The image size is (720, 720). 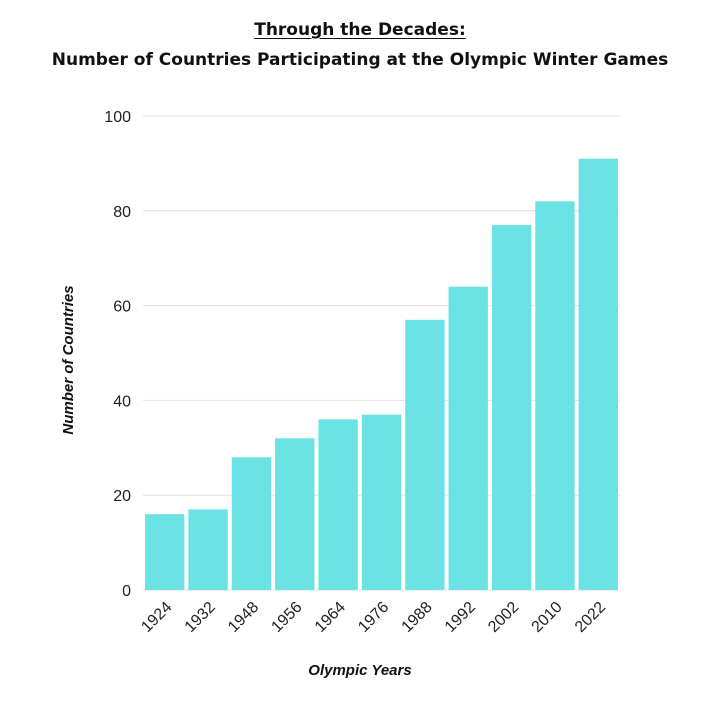 What do you see at coordinates (200, 617) in the screenshot?
I see `x-tick-label: 1932` at bounding box center [200, 617].